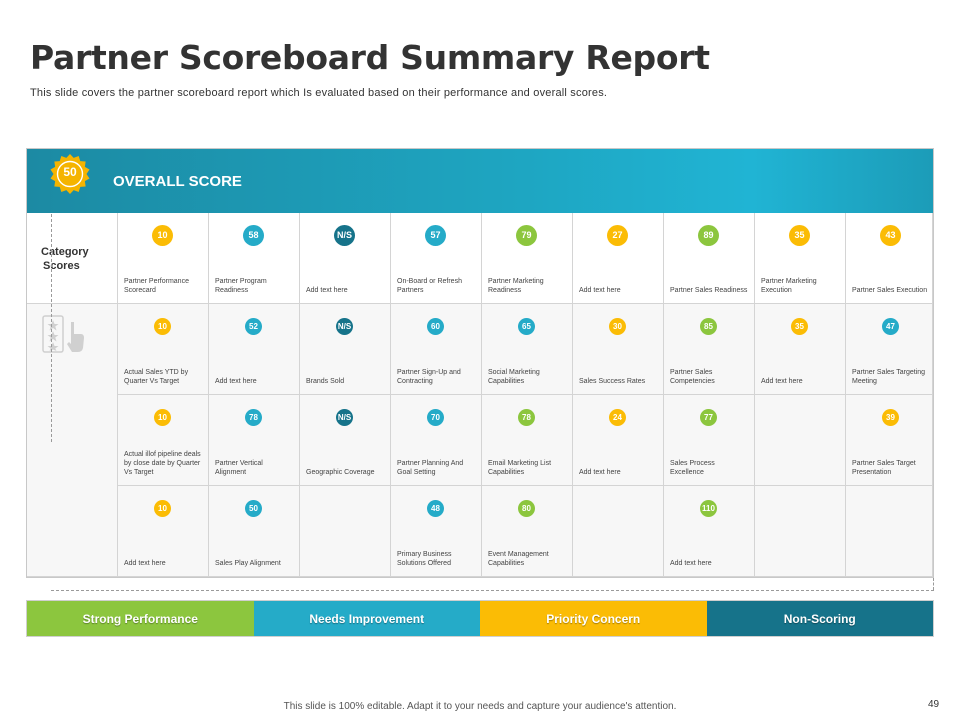  What do you see at coordinates (156, 377) in the screenshot?
I see `score-description: Actual Sales YTD by Quarter Vs Target` at bounding box center [156, 377].